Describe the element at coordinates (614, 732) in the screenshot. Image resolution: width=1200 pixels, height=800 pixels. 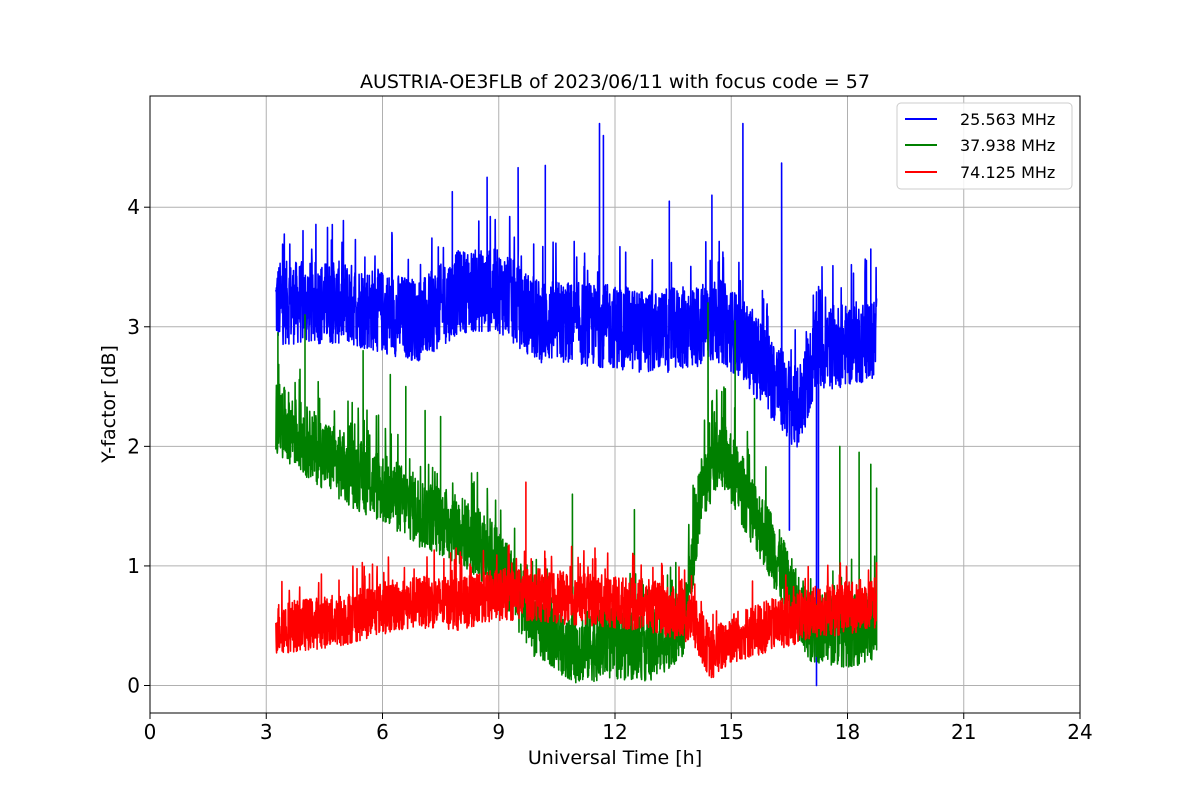
I see `x-tick-label: 12` at that location.